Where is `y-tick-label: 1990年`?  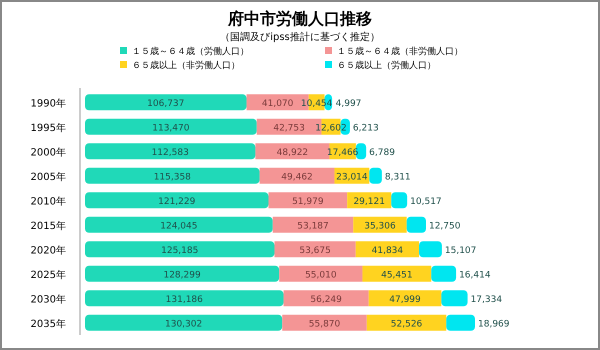 y-tick-label: 1990年 is located at coordinates (48, 103).